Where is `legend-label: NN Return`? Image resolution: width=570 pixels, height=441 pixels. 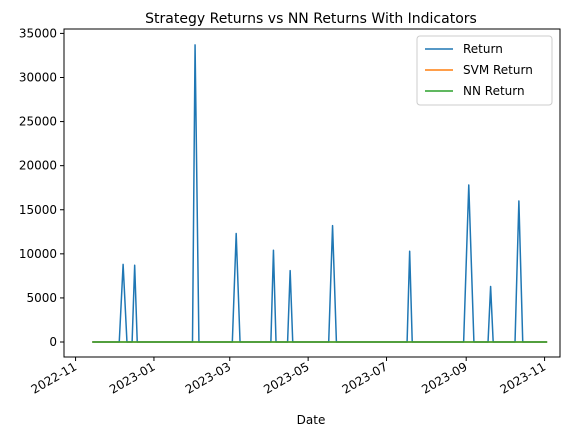
legend-label: NN Return is located at coordinates (494, 91).